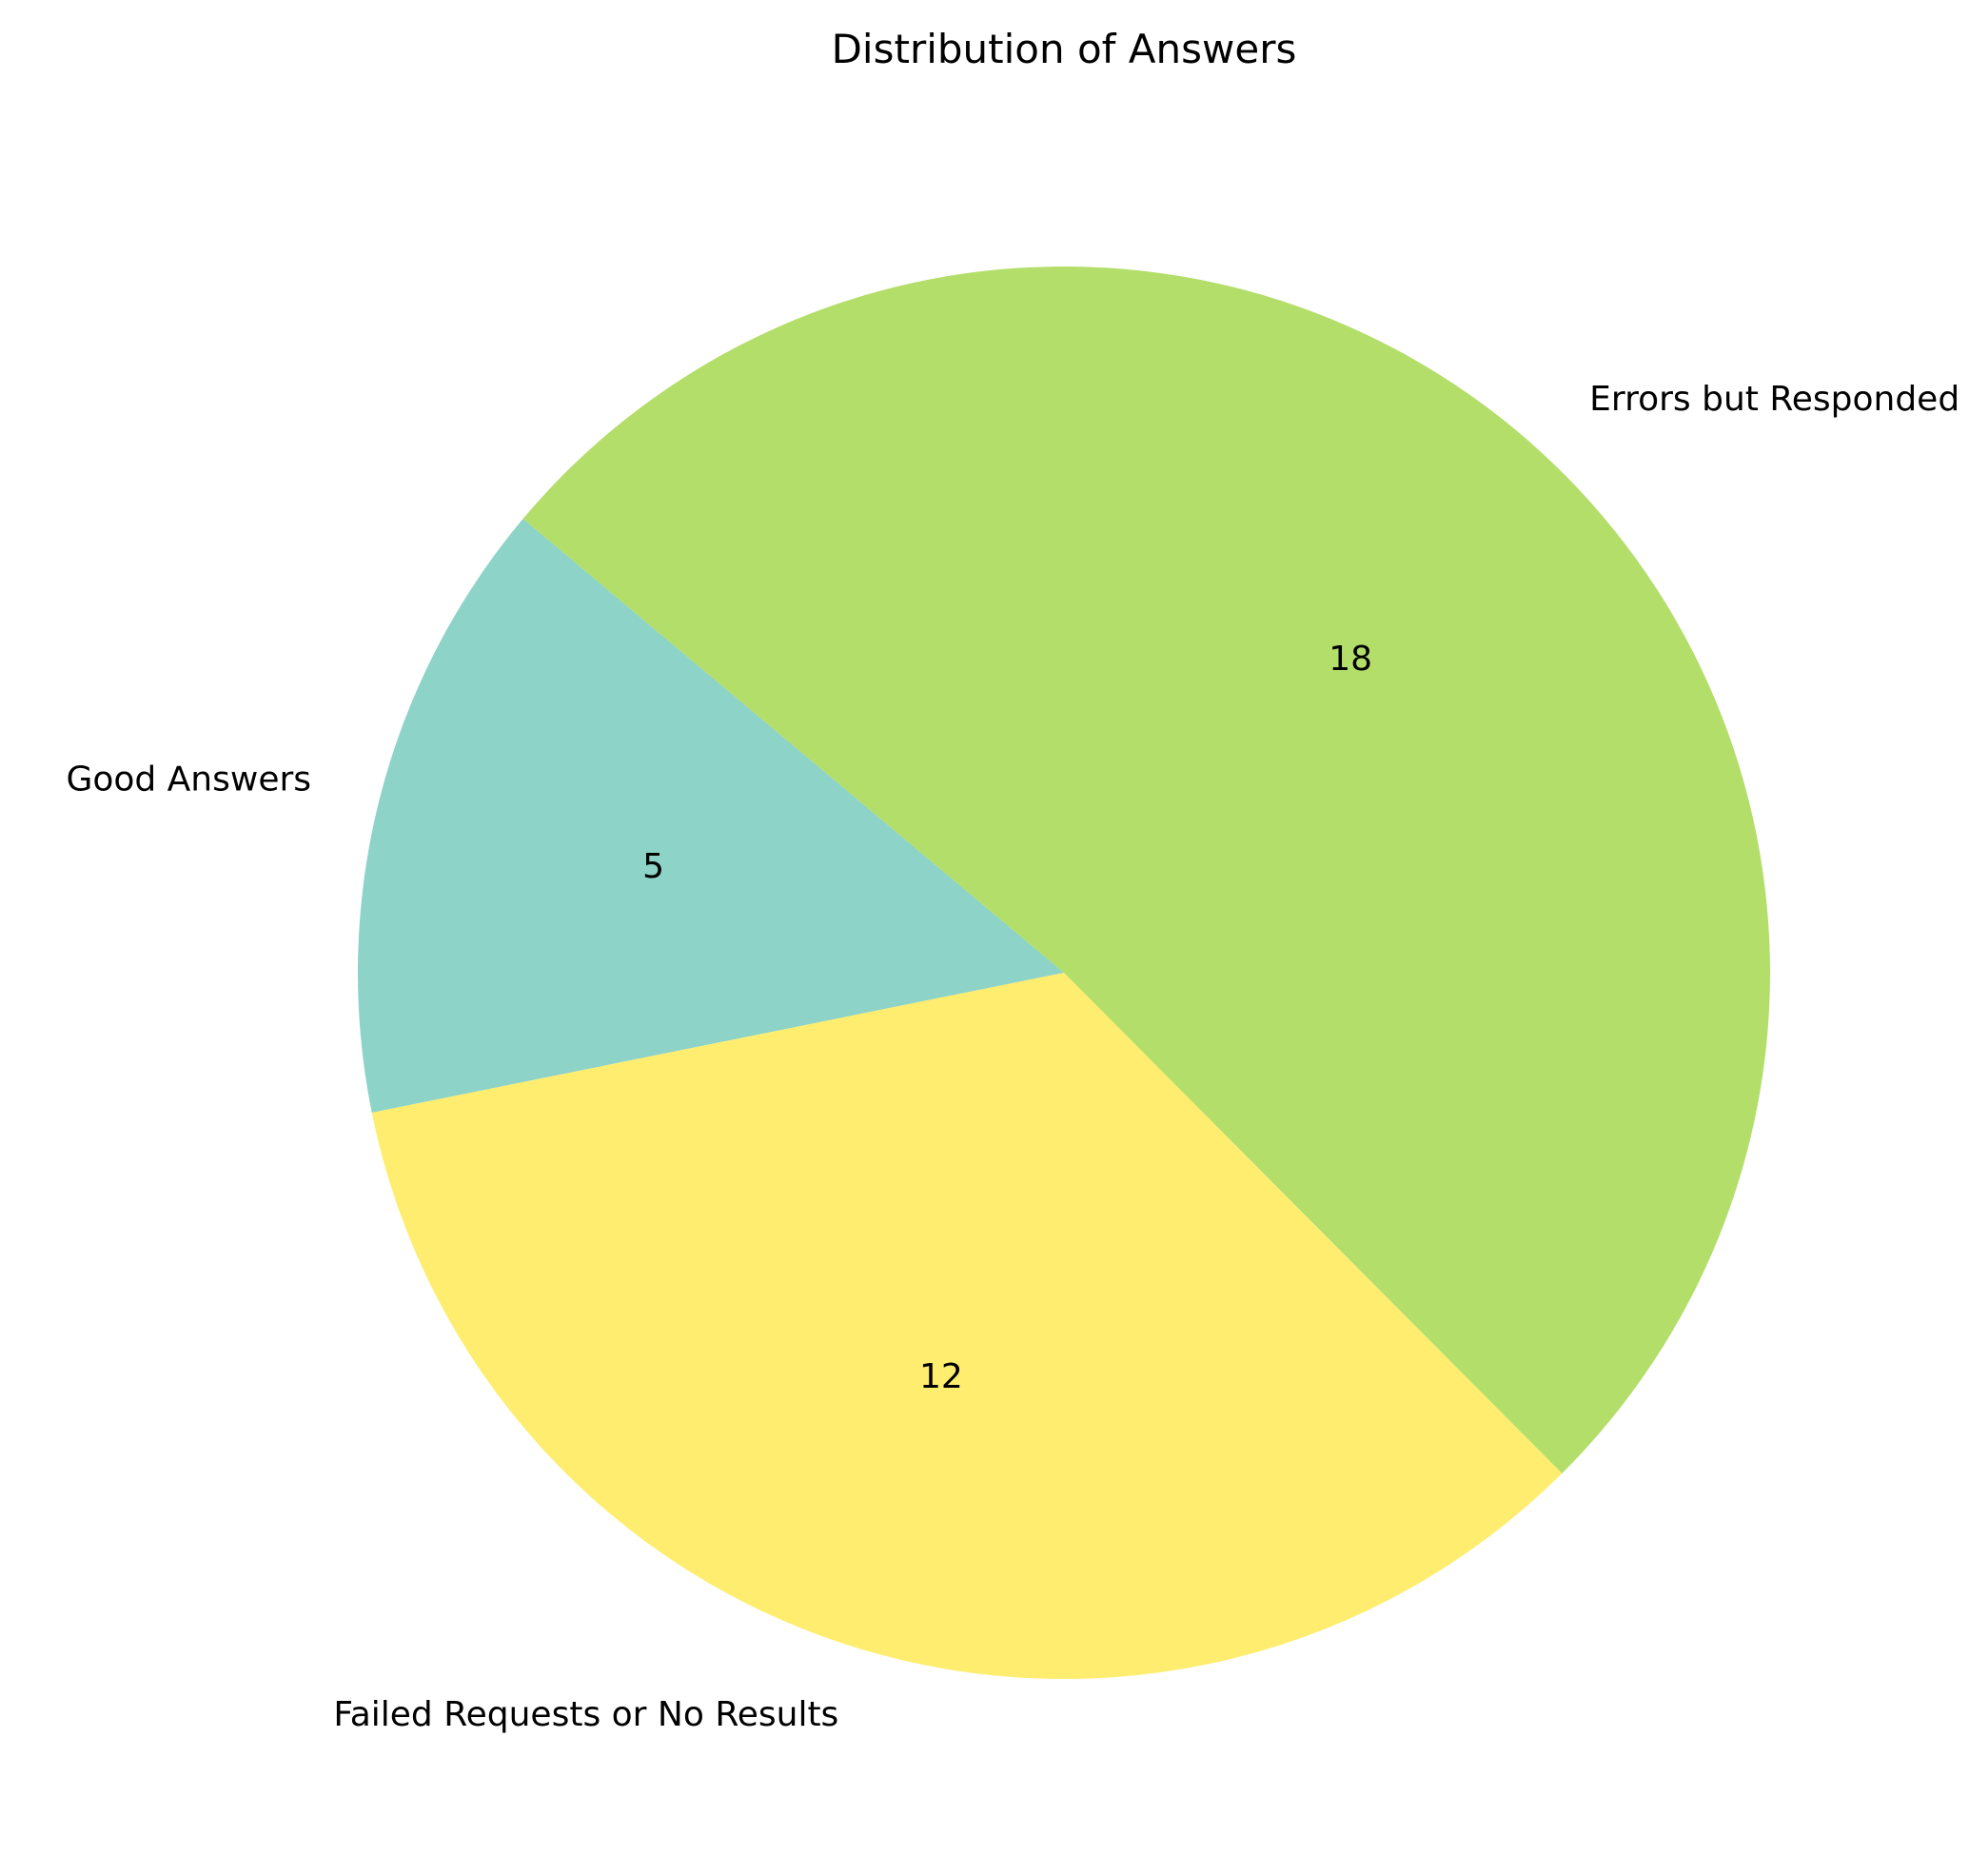  What do you see at coordinates (1774, 399) in the screenshot?
I see `slice-label-2: Errors but Responded` at bounding box center [1774, 399].